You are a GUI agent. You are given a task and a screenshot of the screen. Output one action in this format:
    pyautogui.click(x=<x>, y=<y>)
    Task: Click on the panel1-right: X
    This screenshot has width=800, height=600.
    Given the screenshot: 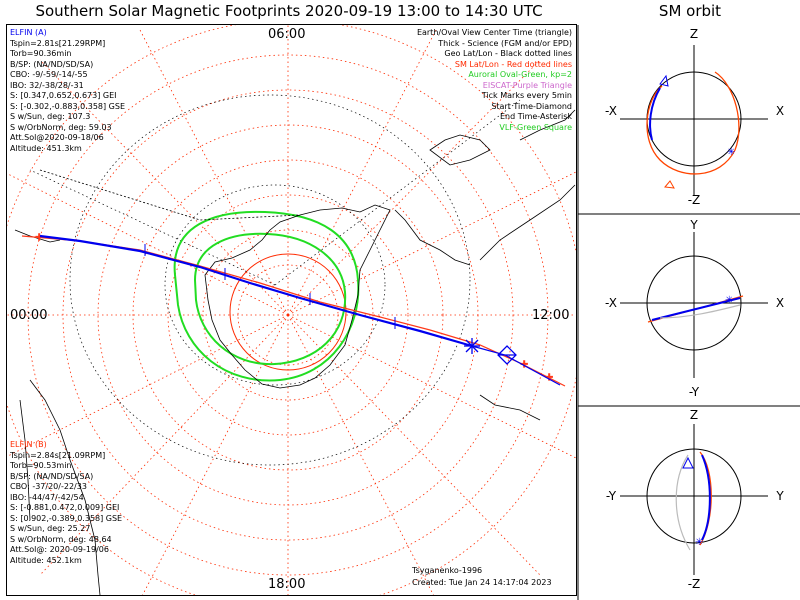 What is the action you would take?
    pyautogui.click(x=780, y=111)
    